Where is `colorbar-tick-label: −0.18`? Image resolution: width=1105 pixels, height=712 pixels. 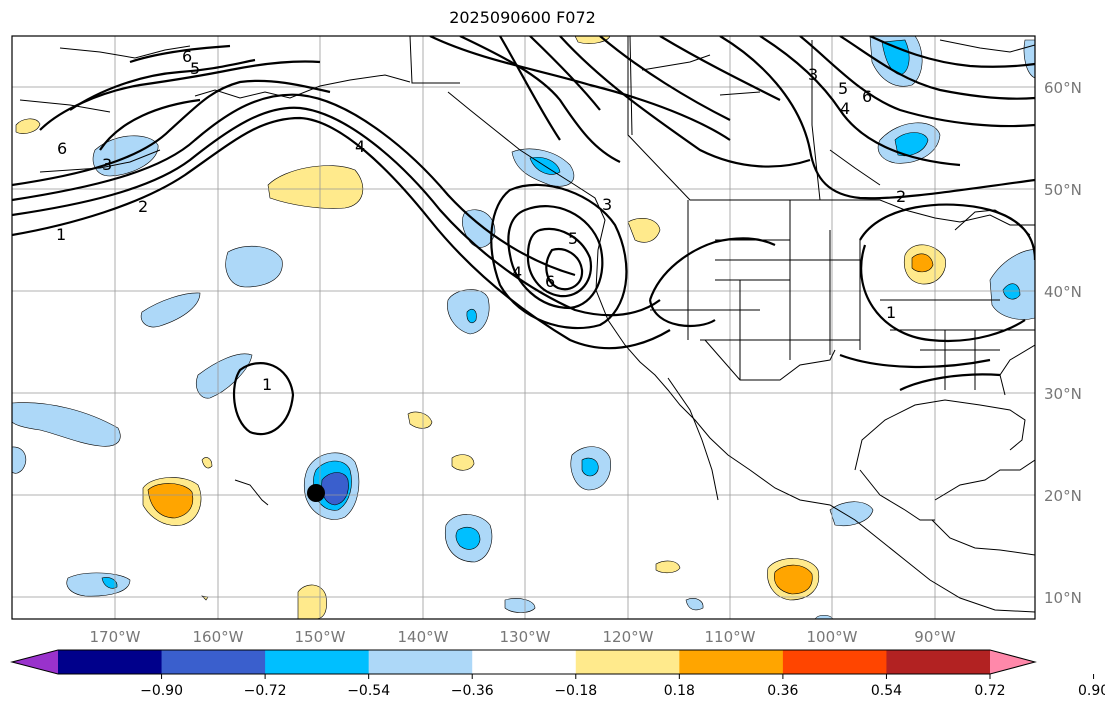 colorbar-tick-label: −0.18 is located at coordinates (575, 691).